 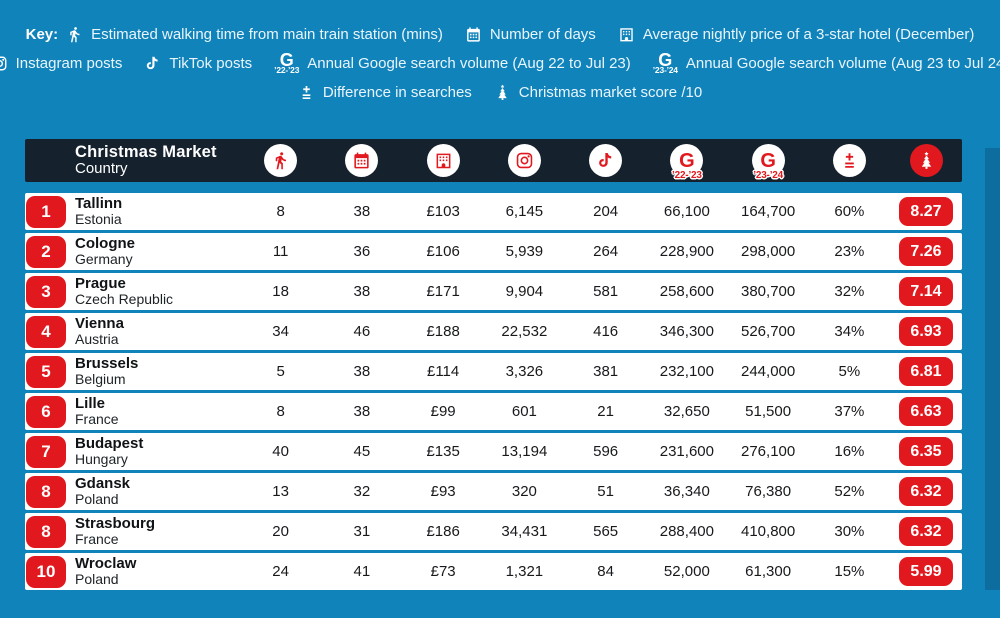 I want to click on hotel-price-value: £188, so click(x=443, y=331).